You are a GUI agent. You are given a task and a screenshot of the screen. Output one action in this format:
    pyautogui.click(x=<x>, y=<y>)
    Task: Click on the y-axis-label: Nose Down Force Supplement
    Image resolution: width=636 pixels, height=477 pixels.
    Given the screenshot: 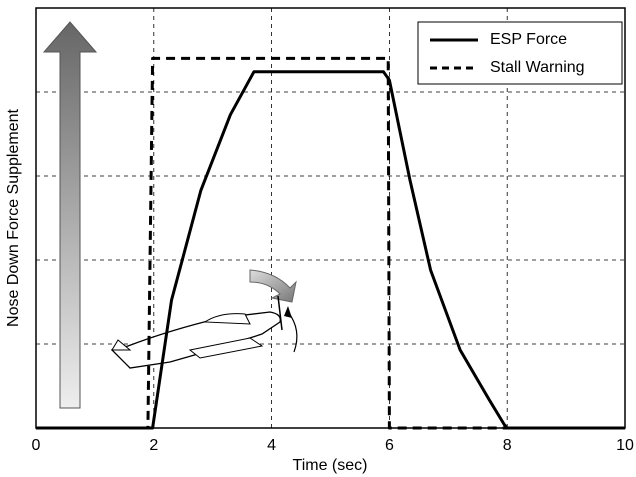 What is the action you would take?
    pyautogui.click(x=13, y=218)
    